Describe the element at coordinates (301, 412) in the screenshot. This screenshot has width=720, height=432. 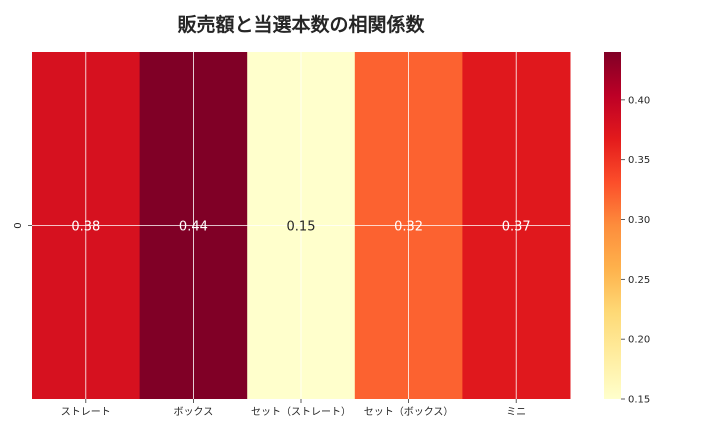
I see `x-tick-label: セット（ストレート）` at that location.